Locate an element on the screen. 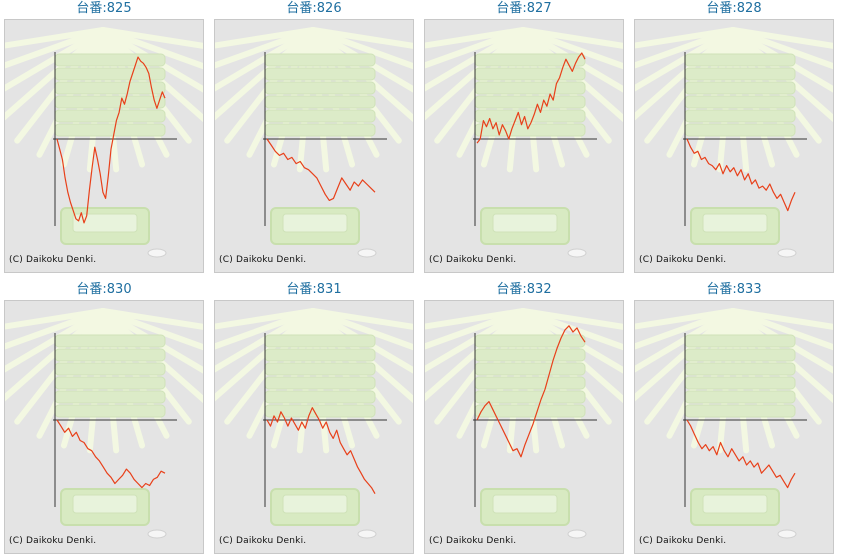 This screenshot has height=558, width=843. graph-panel-827: (C) Daikoku Denki. is located at coordinates (524, 146).